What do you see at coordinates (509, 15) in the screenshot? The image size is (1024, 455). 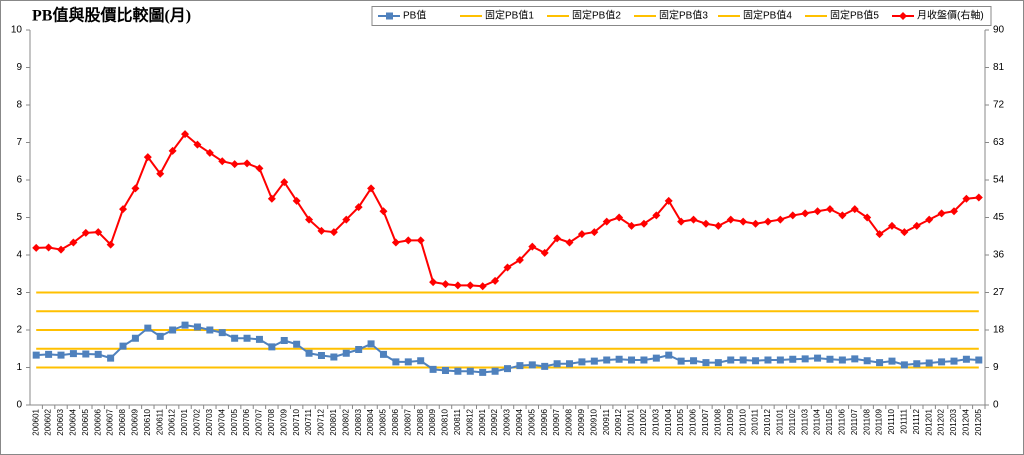 I see `legend-label: 固定PB值1` at bounding box center [509, 15].